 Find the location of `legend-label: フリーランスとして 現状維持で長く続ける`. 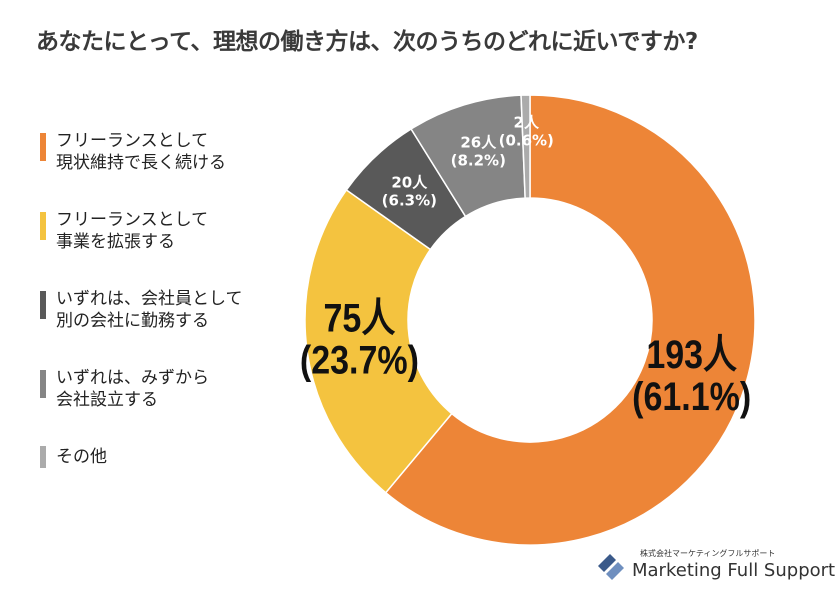

legend-label: フリーランスとして 現状維持で長く続ける is located at coordinates (141, 152).